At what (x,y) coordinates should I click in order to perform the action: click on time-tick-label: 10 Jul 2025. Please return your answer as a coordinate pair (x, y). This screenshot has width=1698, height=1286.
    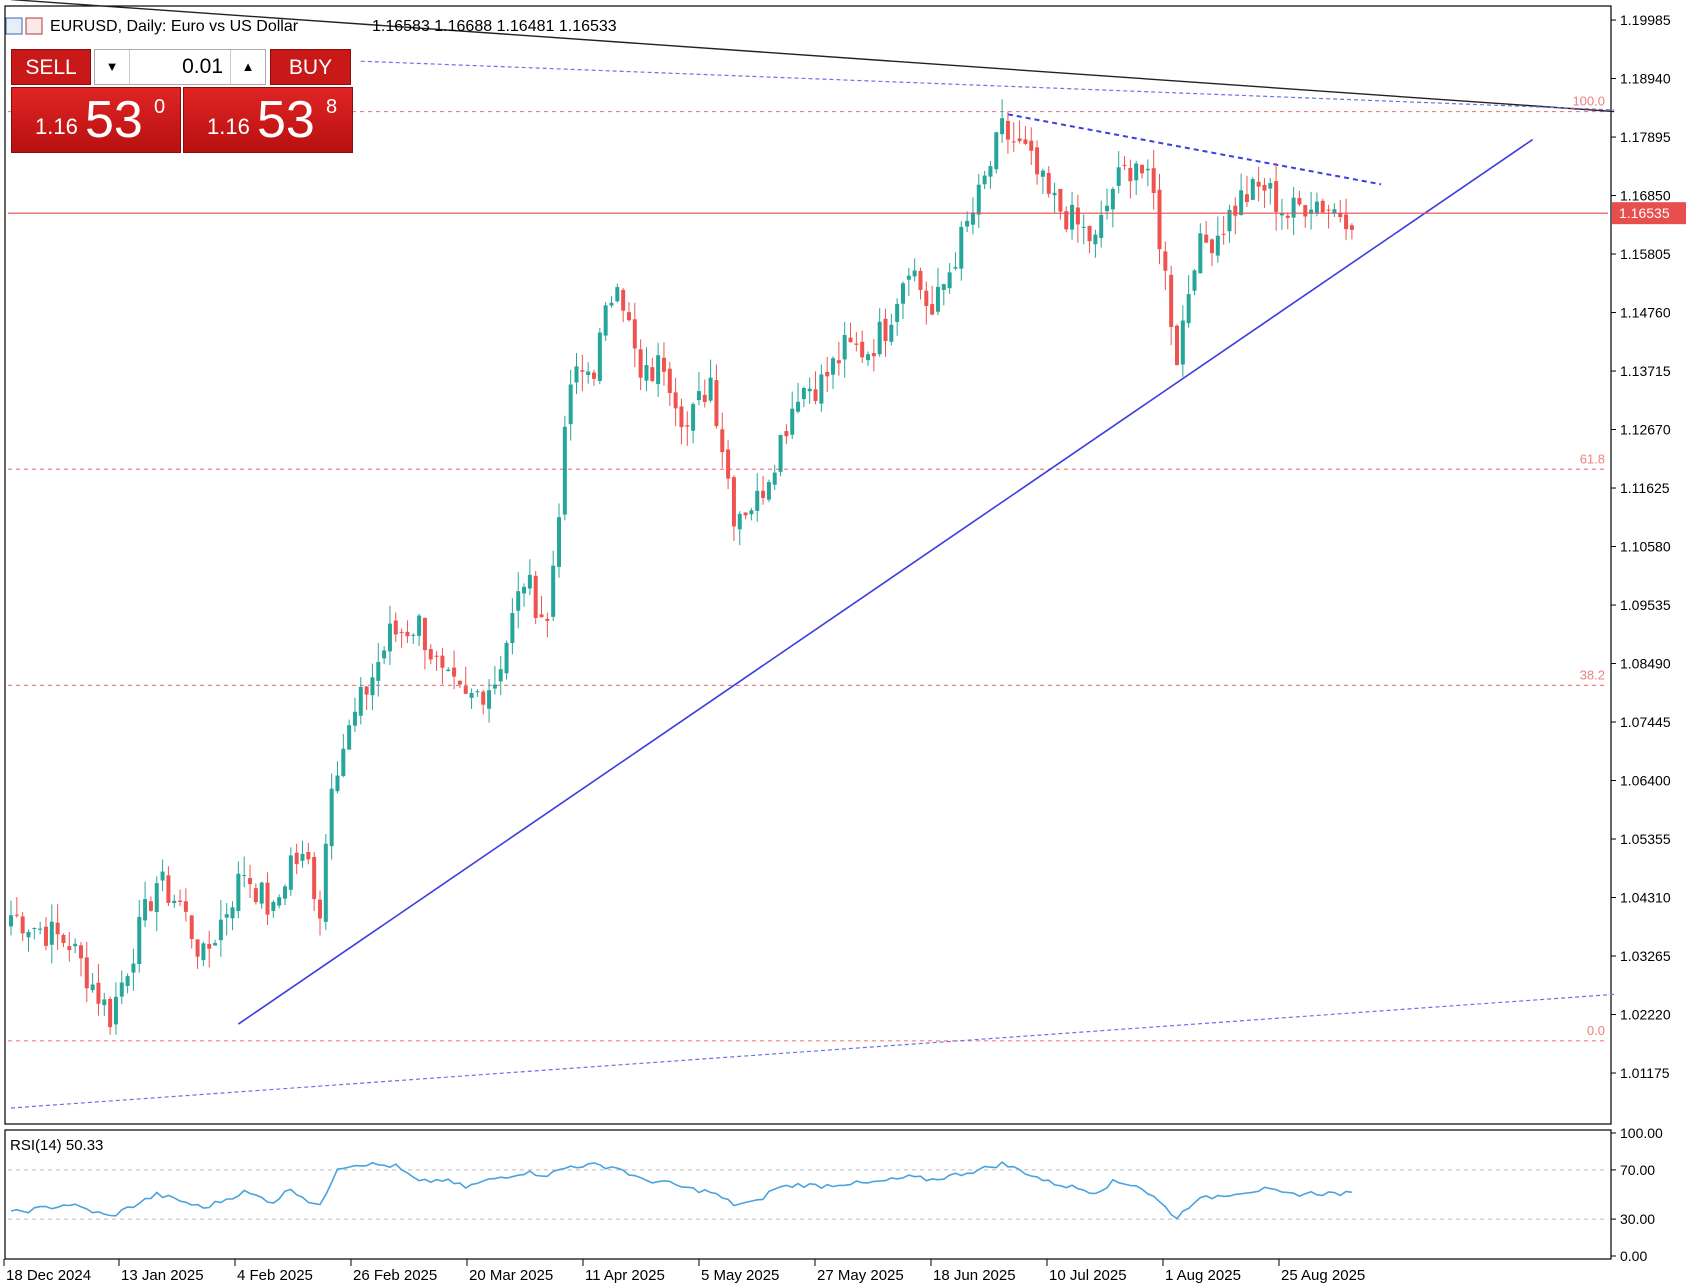
    Looking at the image, I should click on (1088, 1275).